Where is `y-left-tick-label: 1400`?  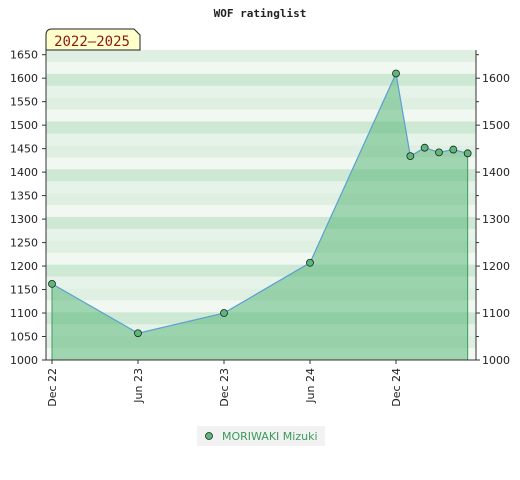
y-left-tick-label: 1400 is located at coordinates (24, 172).